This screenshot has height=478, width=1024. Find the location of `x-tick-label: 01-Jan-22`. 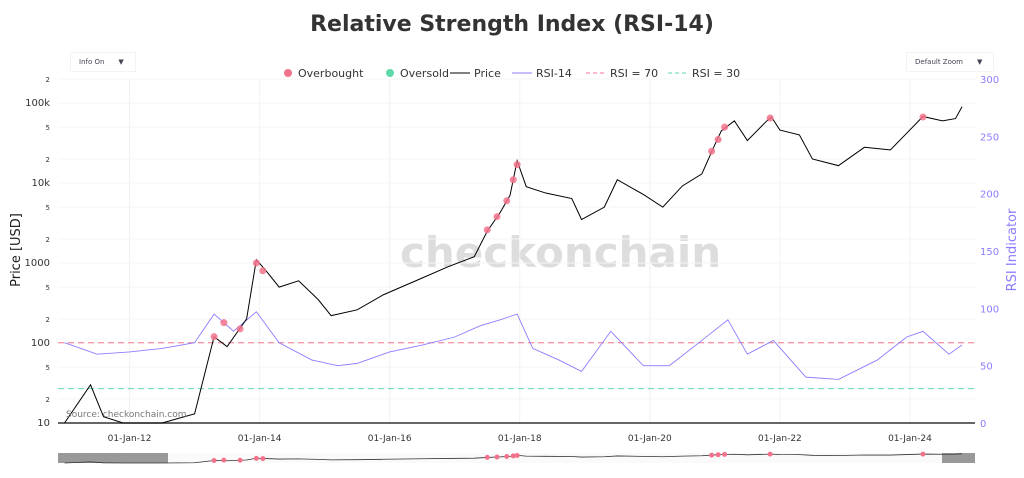

x-tick-label: 01-Jan-22 is located at coordinates (780, 439).